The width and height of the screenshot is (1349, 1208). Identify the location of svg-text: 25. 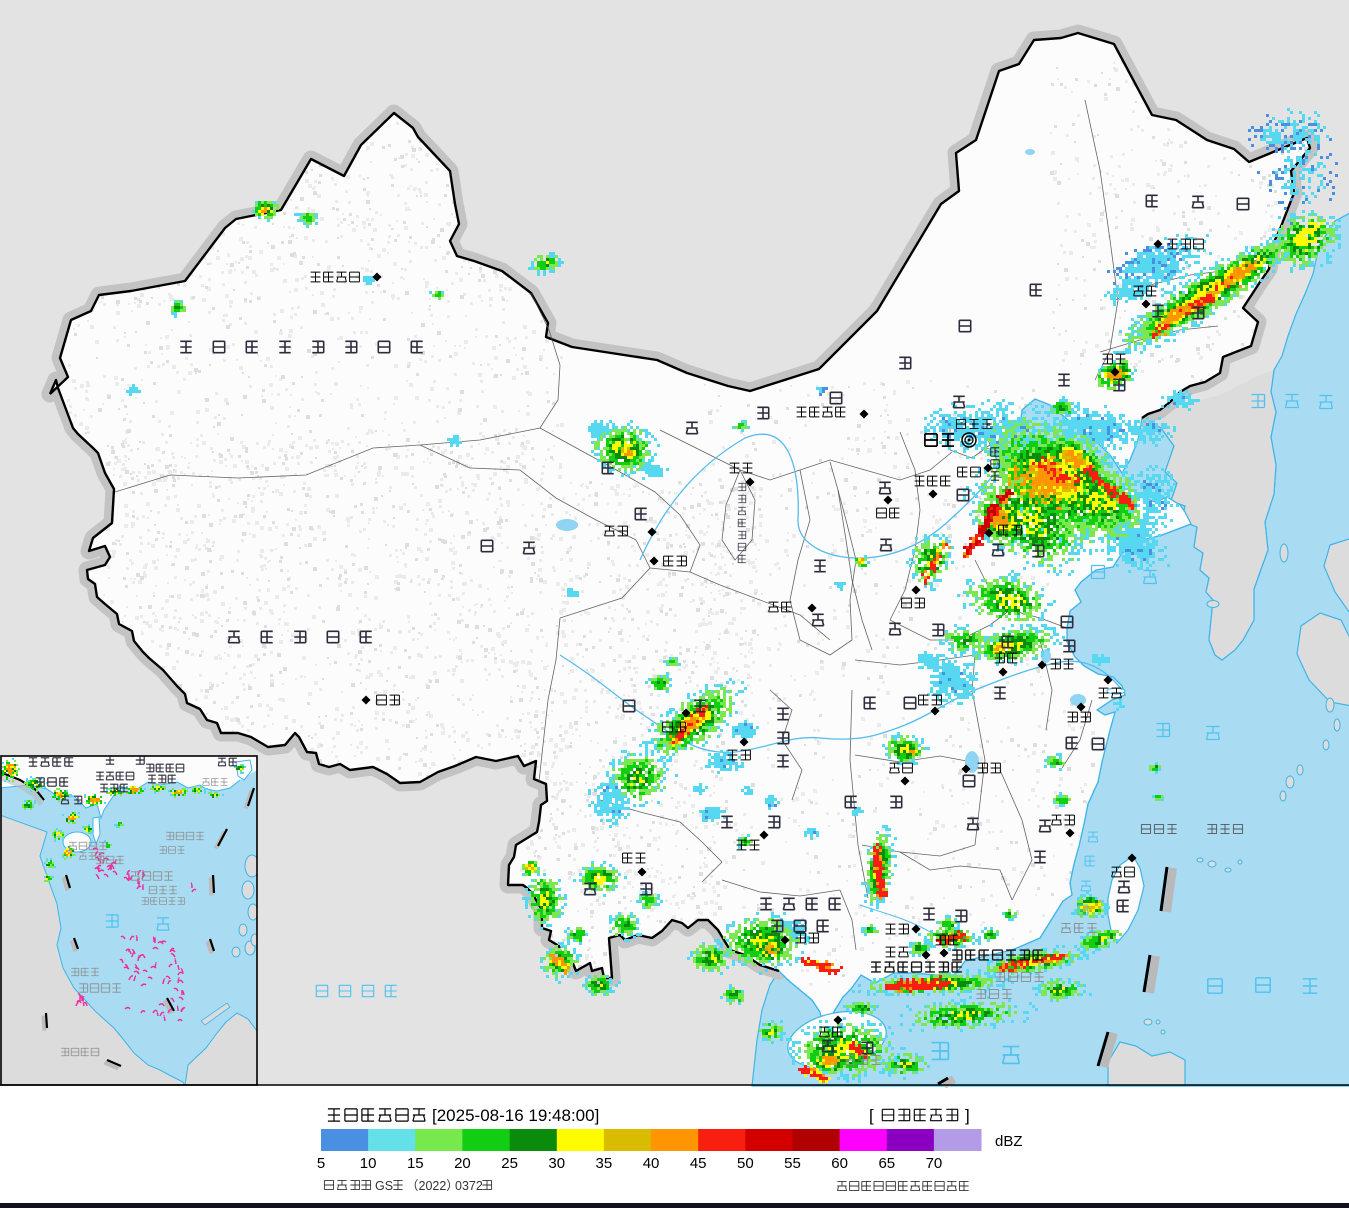
(509, 1163).